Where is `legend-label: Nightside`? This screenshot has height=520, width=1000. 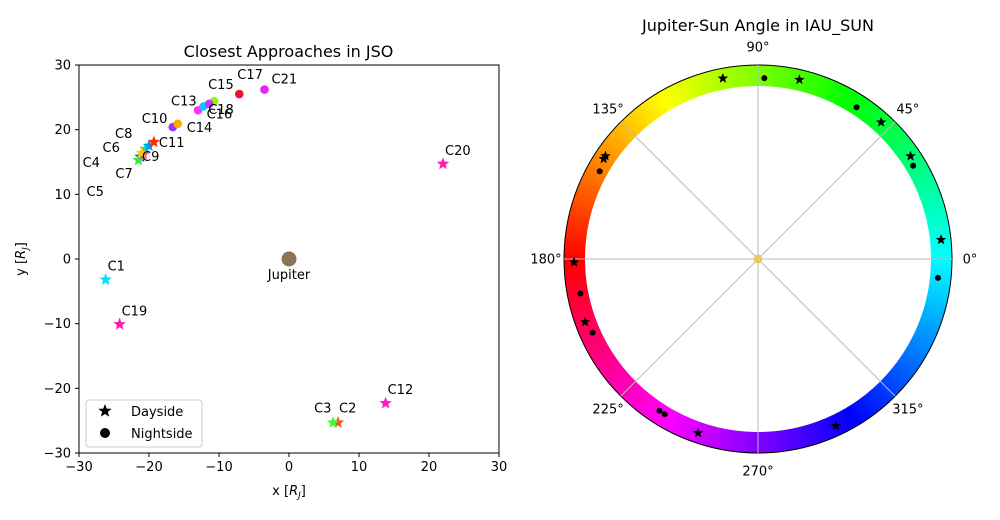 legend-label: Nightside is located at coordinates (162, 434).